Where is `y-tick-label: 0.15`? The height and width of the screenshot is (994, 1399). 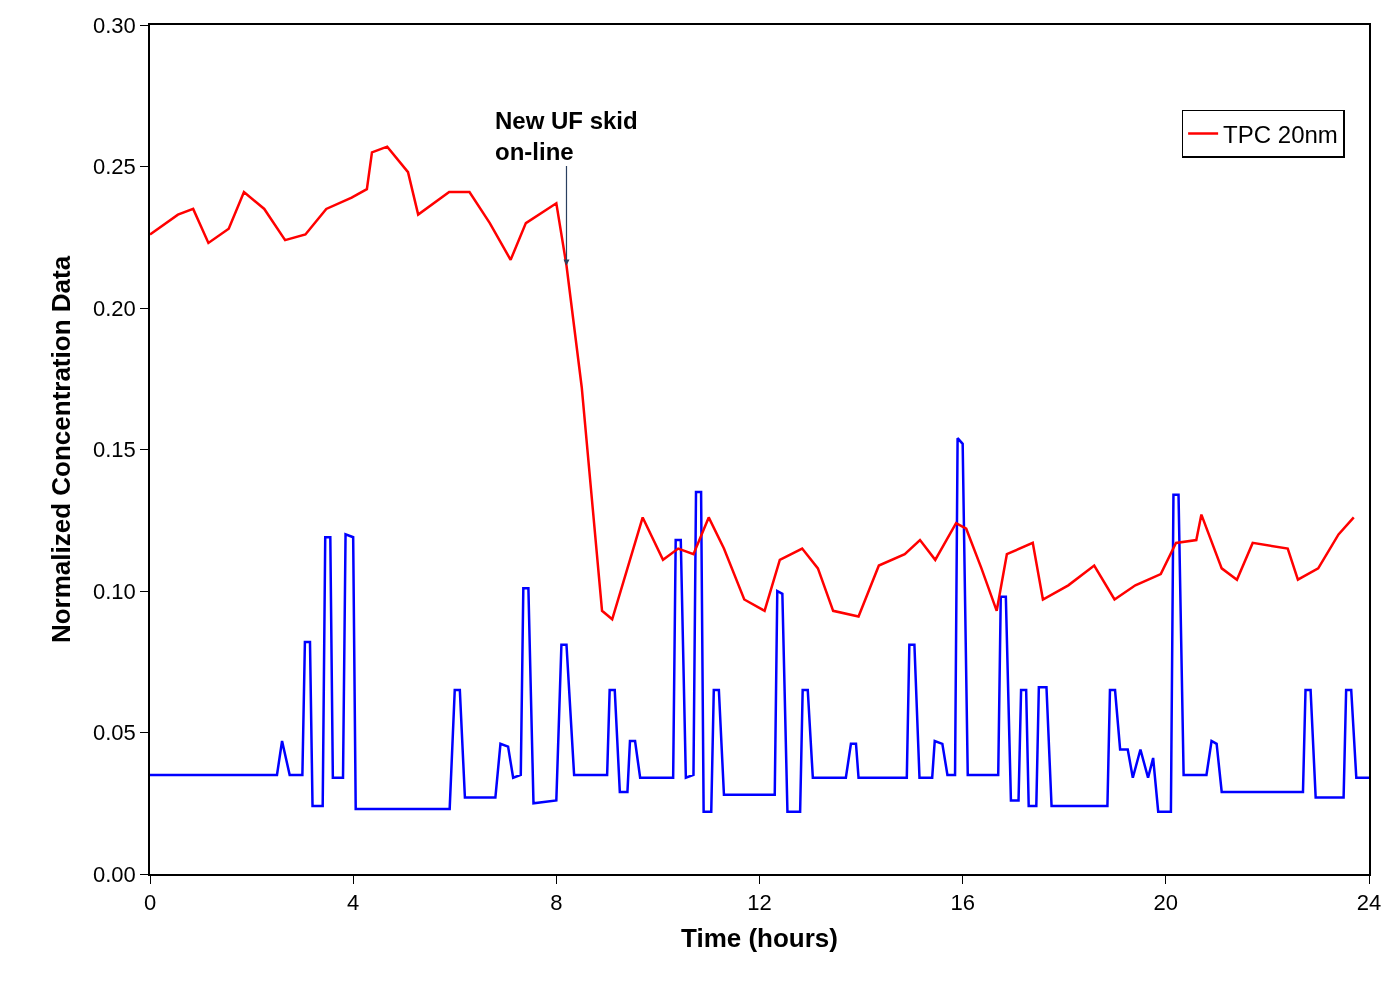
y-tick-label: 0.15 is located at coordinates (114, 450).